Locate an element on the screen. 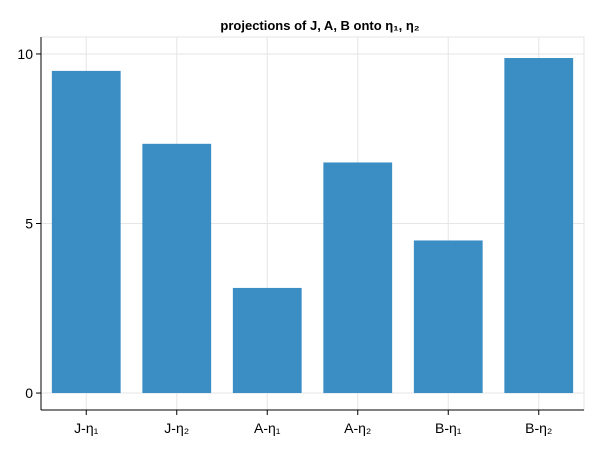 The height and width of the screenshot is (455, 600). chart-title: projections of J, A, B onto η₁, η₂ is located at coordinates (319, 25).